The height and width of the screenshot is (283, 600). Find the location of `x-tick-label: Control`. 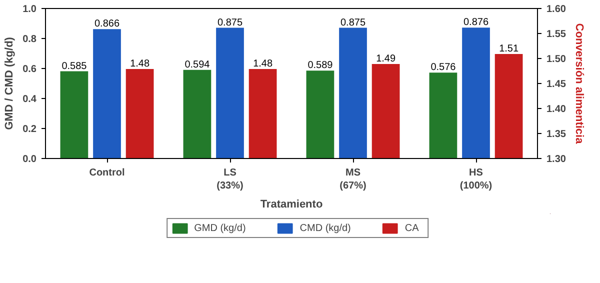

x-tick-label: Control is located at coordinates (107, 173).